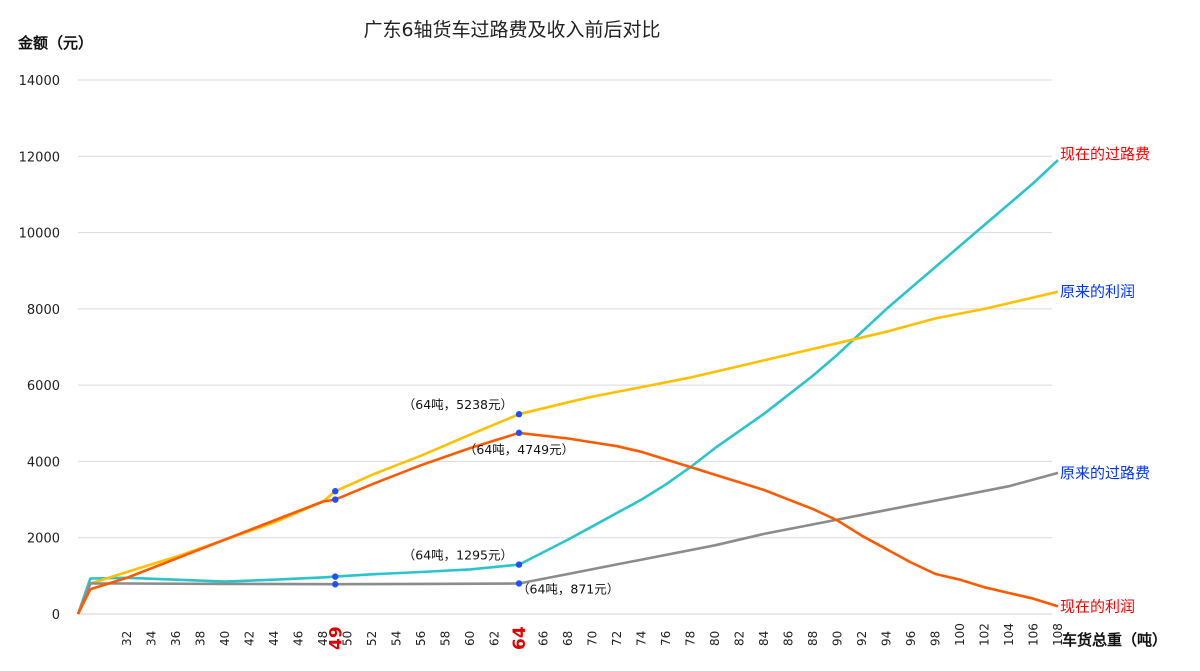  I want to click on x-tick-label: 66, so click(544, 638).